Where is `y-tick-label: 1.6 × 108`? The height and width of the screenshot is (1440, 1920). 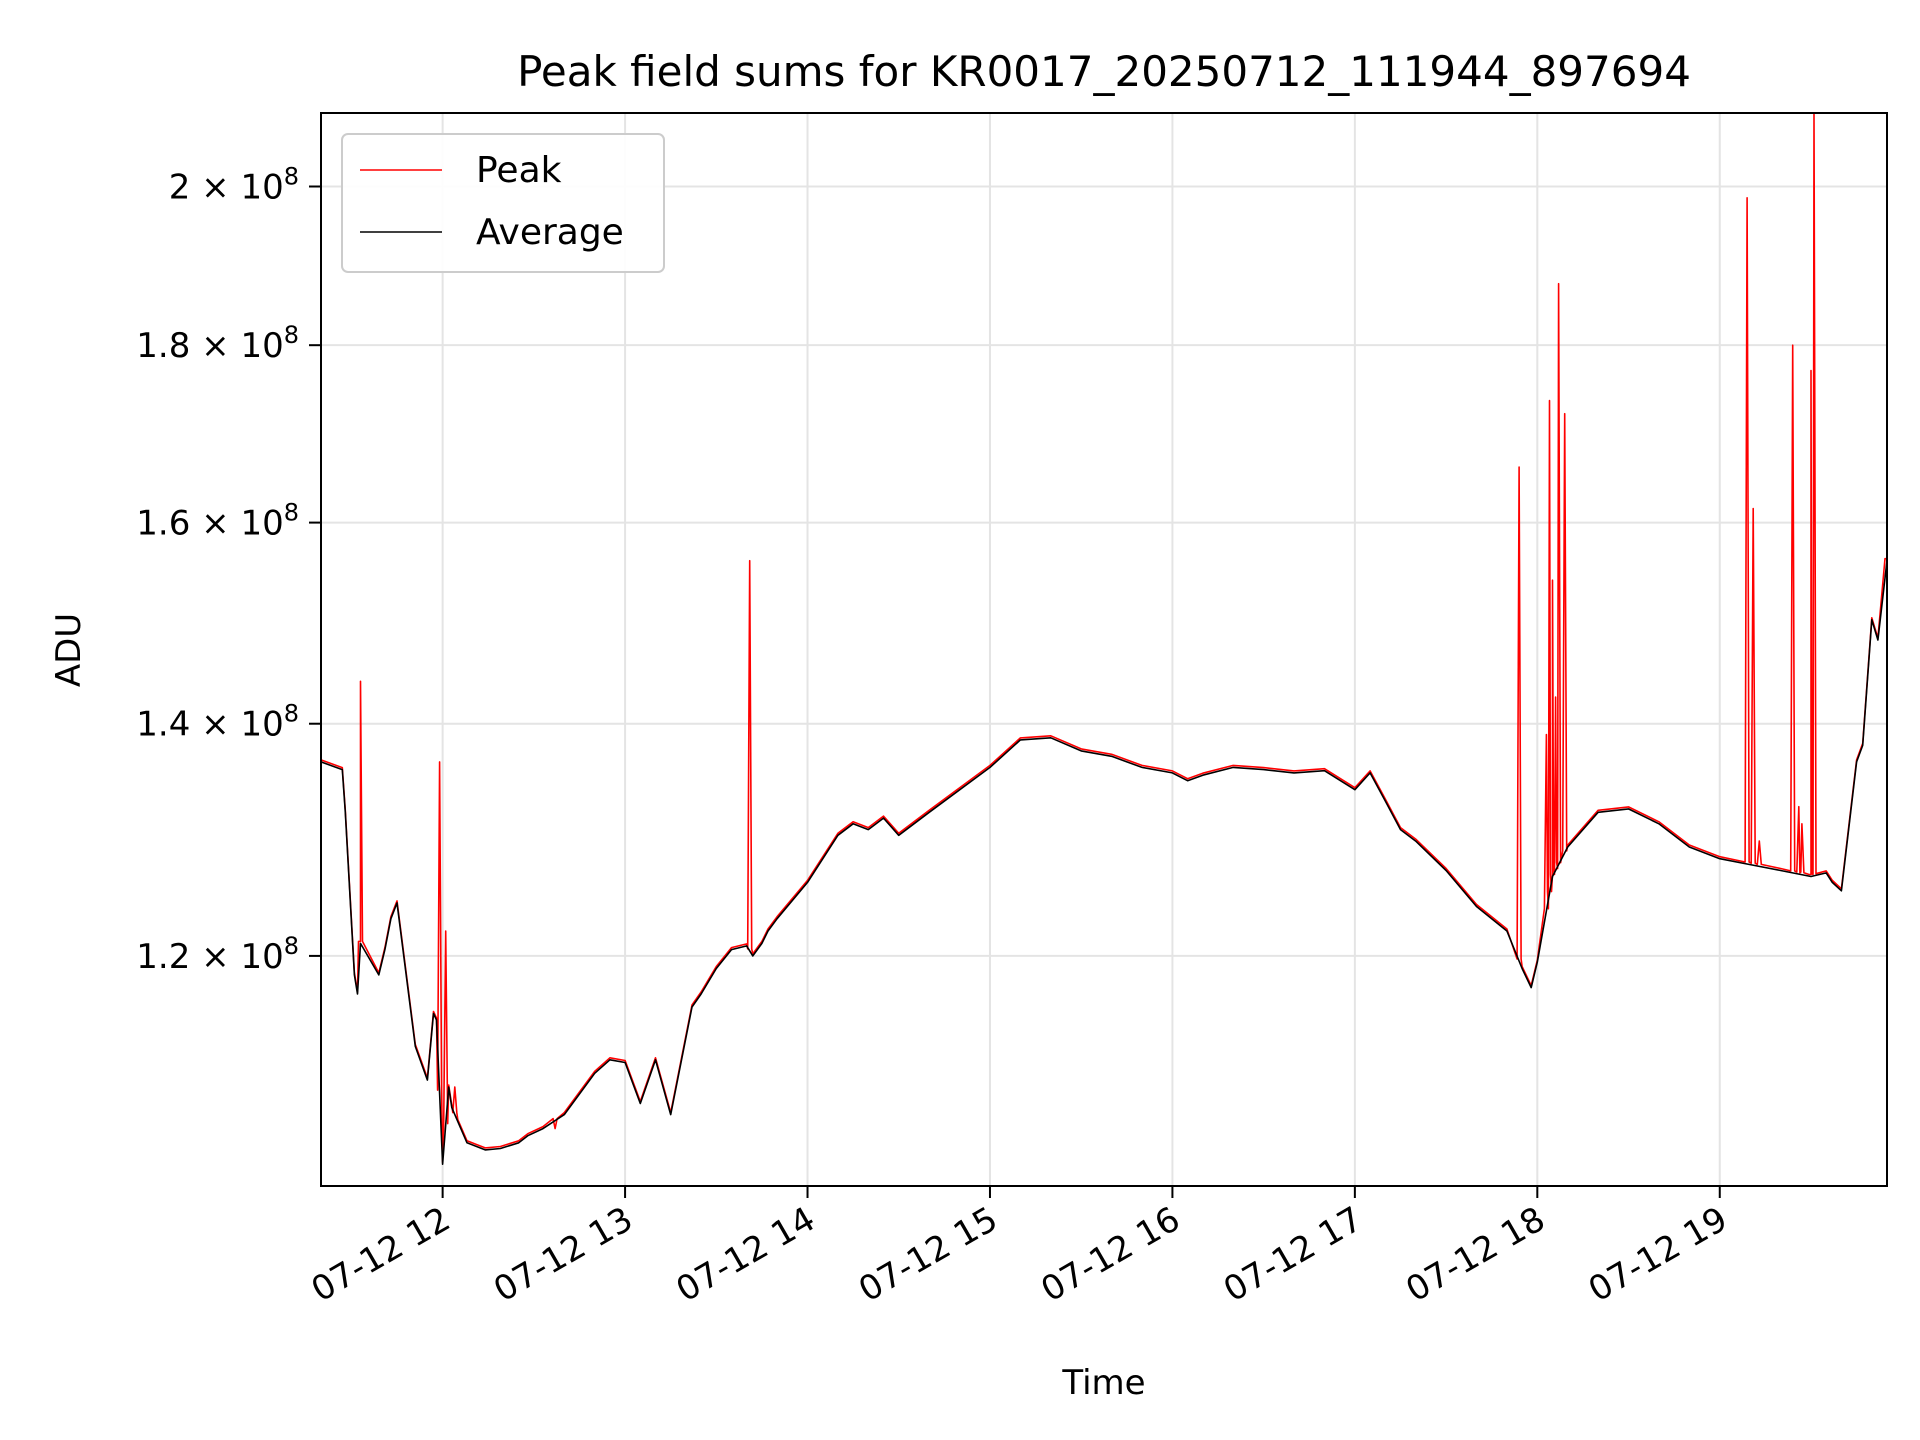
y-tick-label: 1.6 × 108 is located at coordinates (217, 521).